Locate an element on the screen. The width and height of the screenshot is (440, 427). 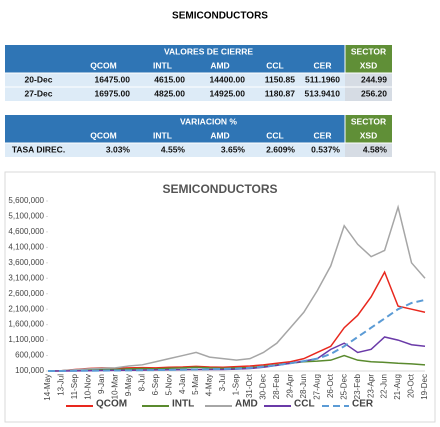
table-cell: 16975.00 is located at coordinates (113, 93).